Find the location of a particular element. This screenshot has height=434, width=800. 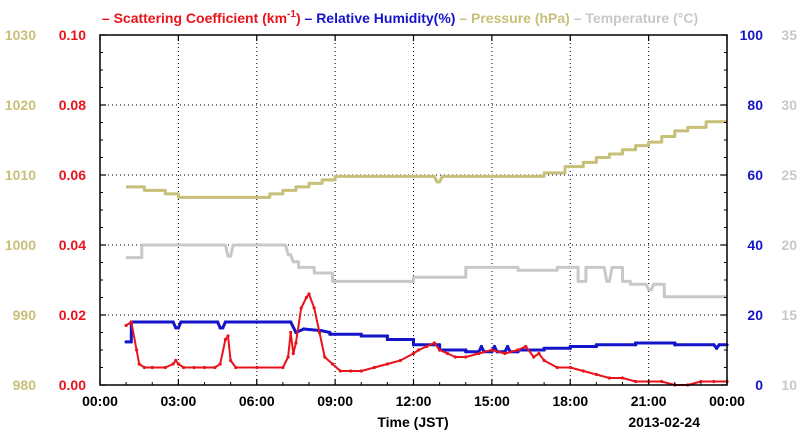

tick-label-temperature: 15 is located at coordinates (789, 315).